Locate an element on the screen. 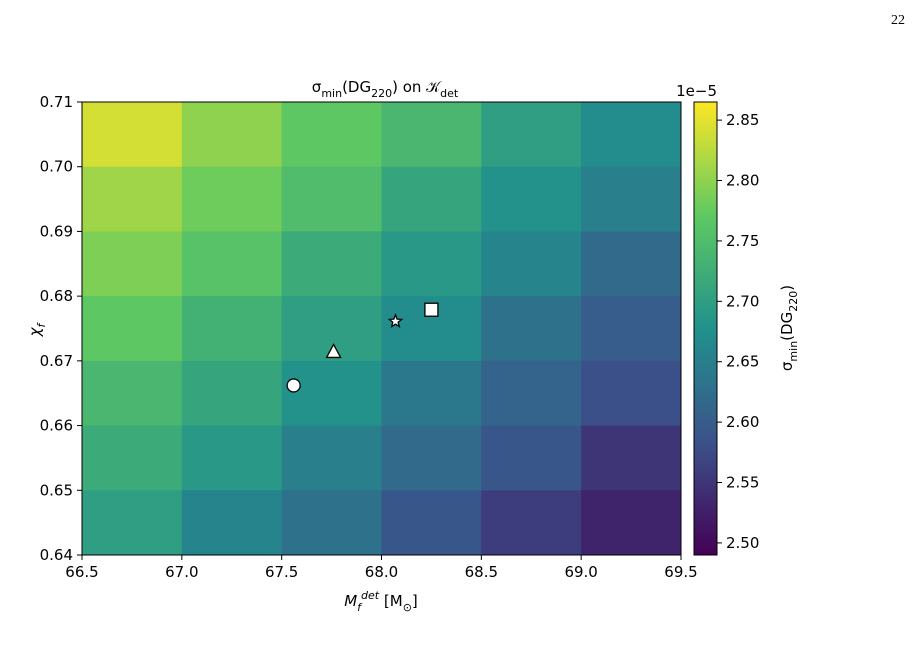 This screenshot has width=920, height=672. x-axis-label-part: det is located at coordinates (370, 595).